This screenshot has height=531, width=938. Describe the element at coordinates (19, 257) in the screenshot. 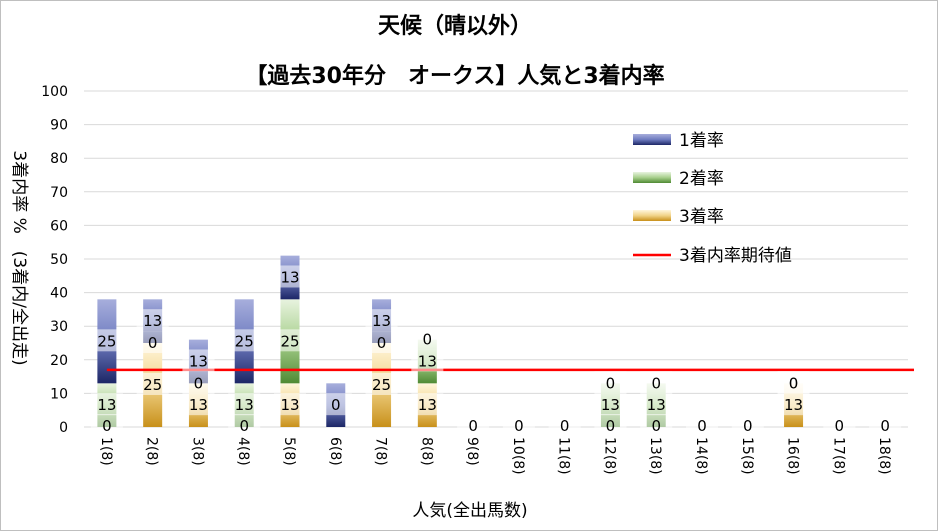

I see `y-axis-title: 3着内率 % (3着内/全出走)` at that location.